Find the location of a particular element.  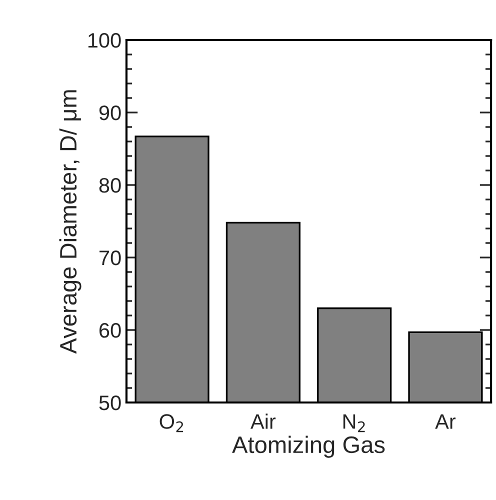

y-axis-title: Average Diameter, D/ μm is located at coordinates (70, 222).